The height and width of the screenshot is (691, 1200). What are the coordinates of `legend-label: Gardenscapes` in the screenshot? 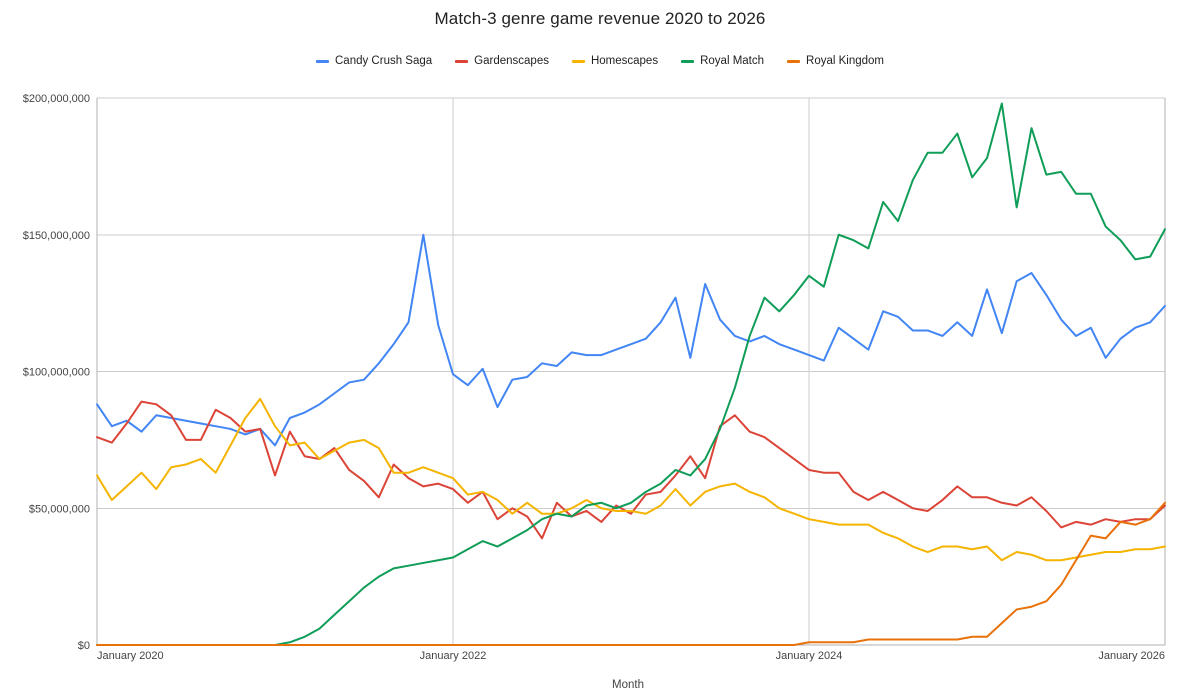 It's located at (511, 61).